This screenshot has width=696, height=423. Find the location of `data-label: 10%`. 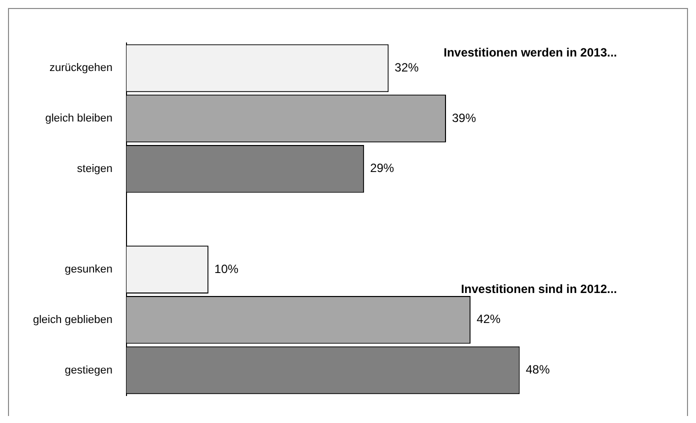

data-label: 10% is located at coordinates (226, 269).